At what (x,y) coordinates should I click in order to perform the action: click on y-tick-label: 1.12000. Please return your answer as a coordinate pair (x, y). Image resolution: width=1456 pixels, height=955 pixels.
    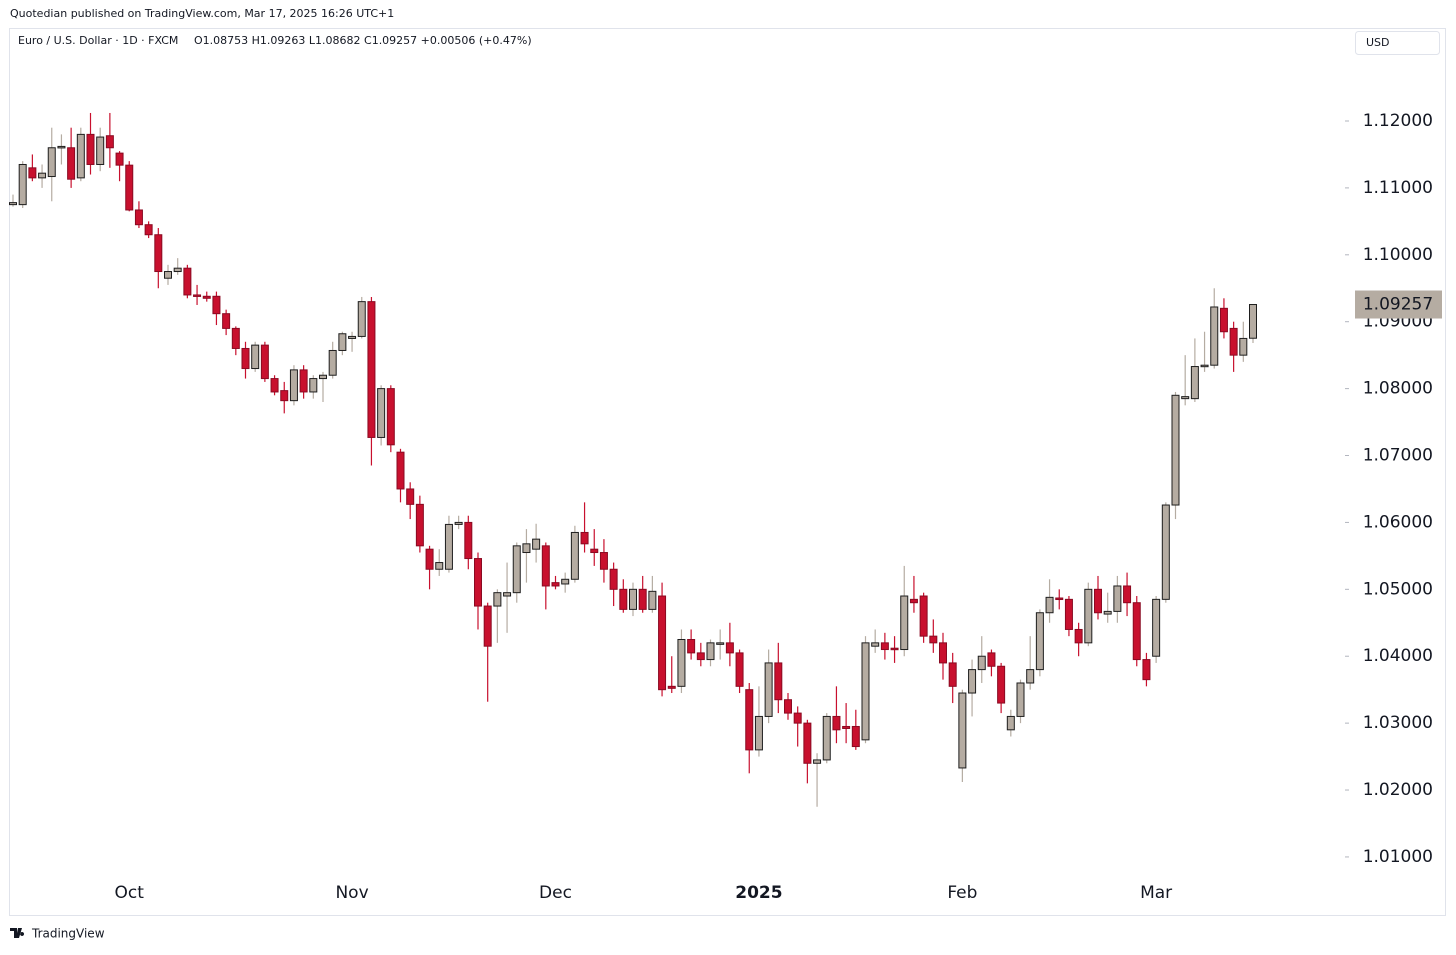
    Looking at the image, I should click on (1398, 121).